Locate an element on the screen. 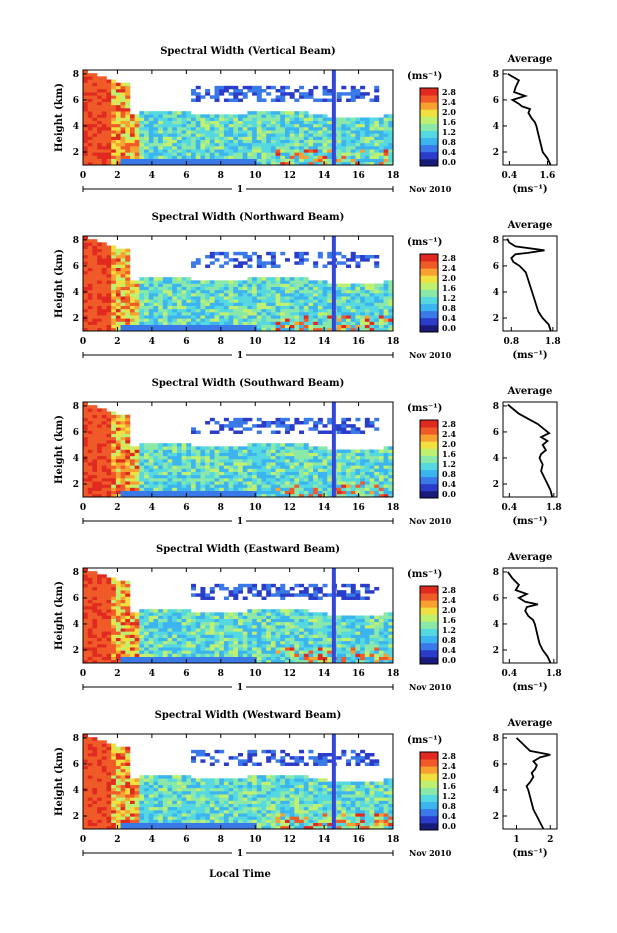  colorbar-segment is located at coordinates (429, 162).